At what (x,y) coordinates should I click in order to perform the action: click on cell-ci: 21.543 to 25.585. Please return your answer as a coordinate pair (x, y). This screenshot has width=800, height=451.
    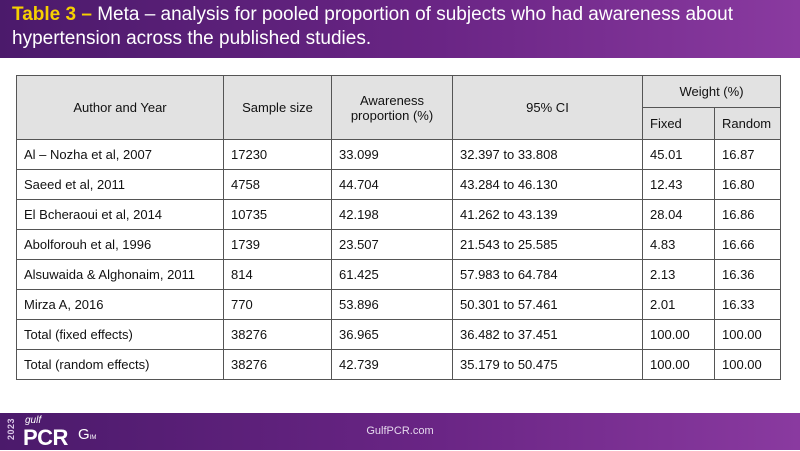
    Looking at the image, I should click on (547, 244).